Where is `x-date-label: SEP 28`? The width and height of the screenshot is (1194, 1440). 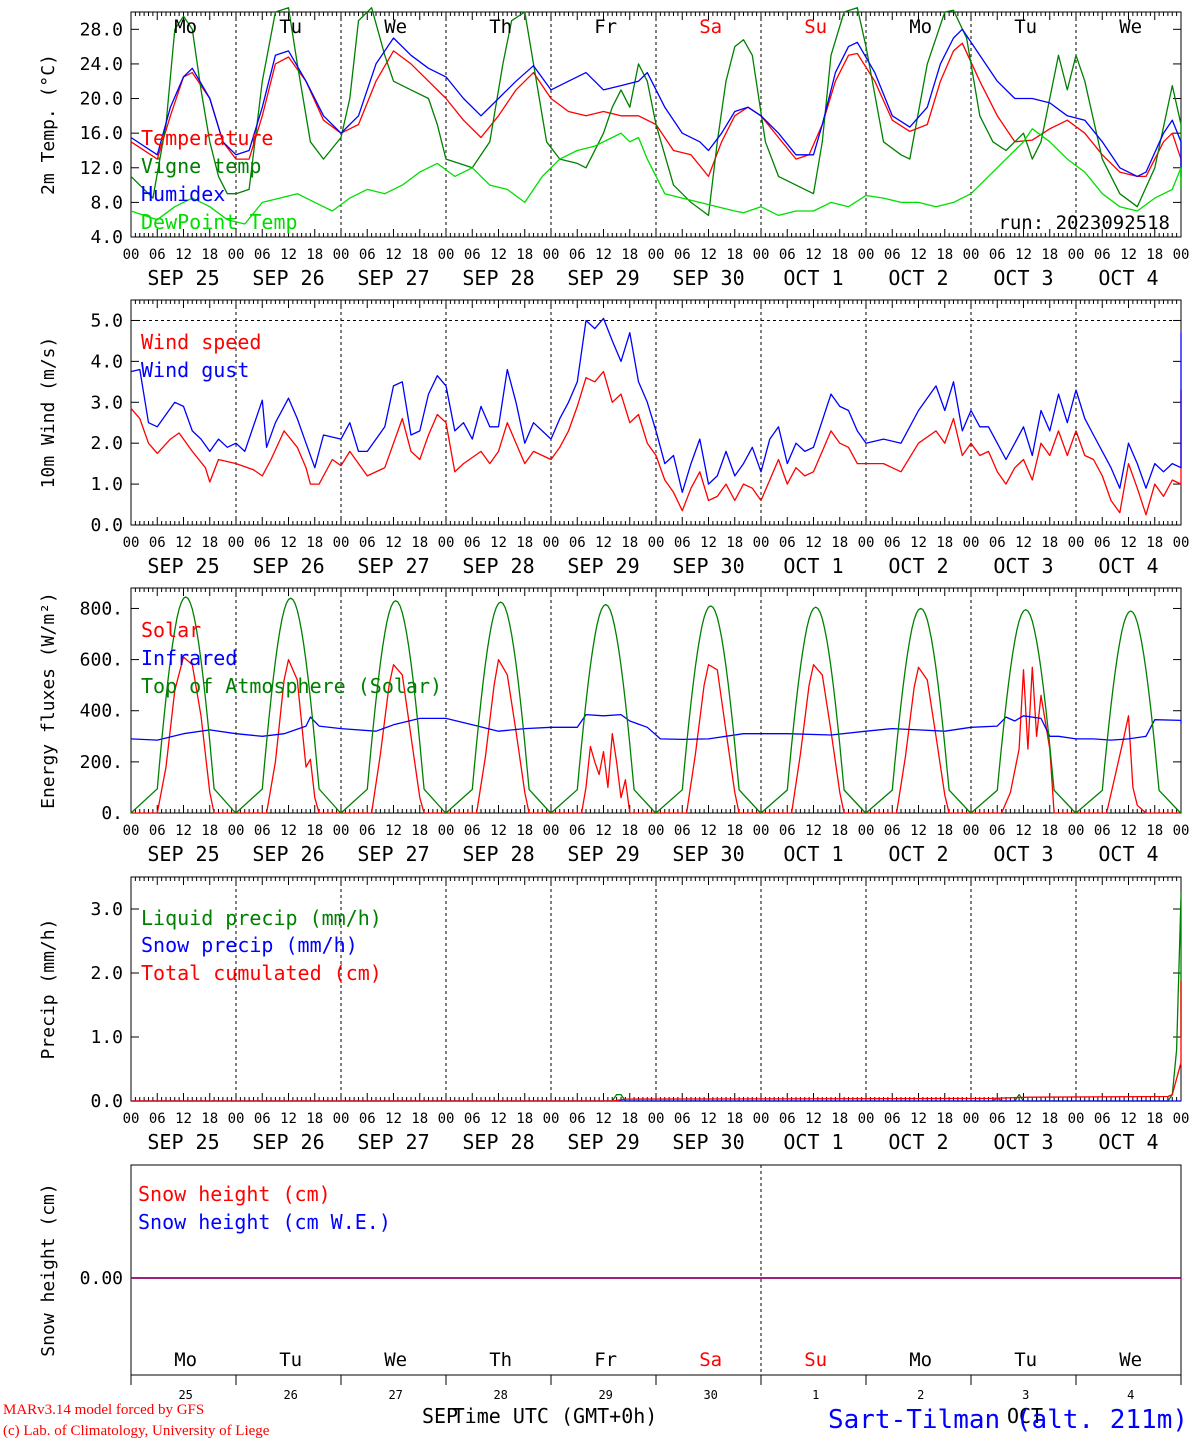 x-date-label: SEP 28 is located at coordinates (498, 278).